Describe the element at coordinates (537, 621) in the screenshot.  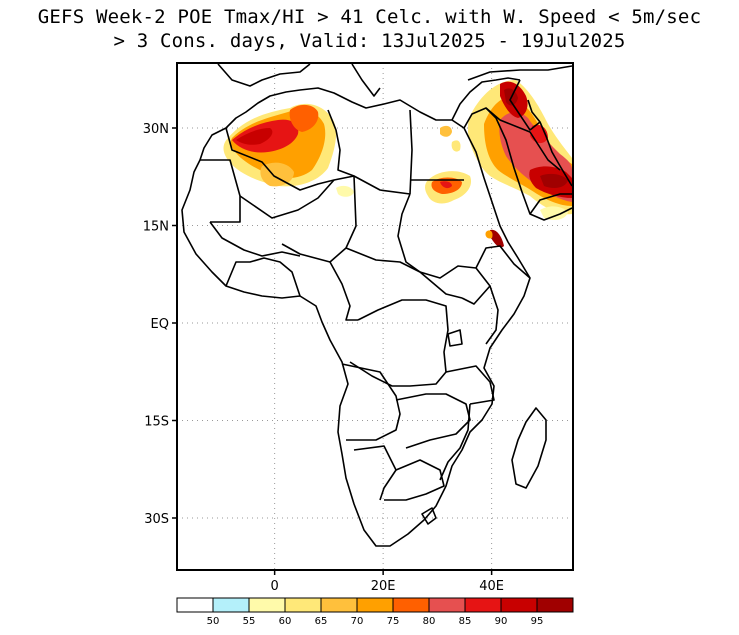
I see `colorbar-label: 95` at that location.